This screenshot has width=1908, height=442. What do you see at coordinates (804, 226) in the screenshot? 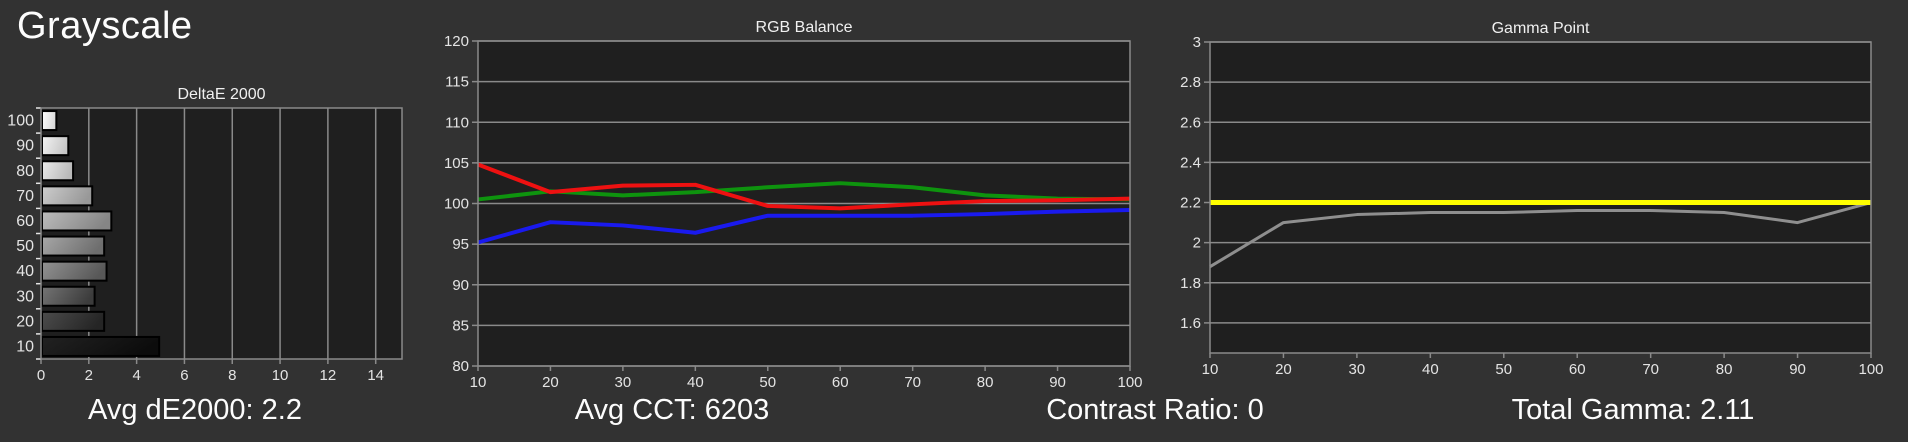
I see `blue-line` at bounding box center [804, 226].